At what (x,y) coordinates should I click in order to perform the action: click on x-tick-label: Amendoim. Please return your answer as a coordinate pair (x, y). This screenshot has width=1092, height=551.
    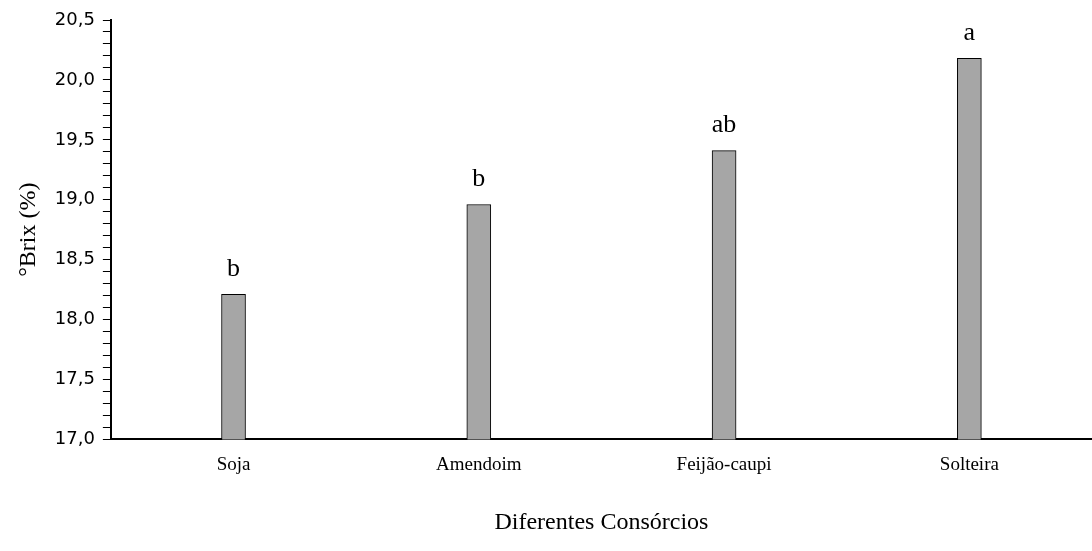
    Looking at the image, I should click on (479, 463).